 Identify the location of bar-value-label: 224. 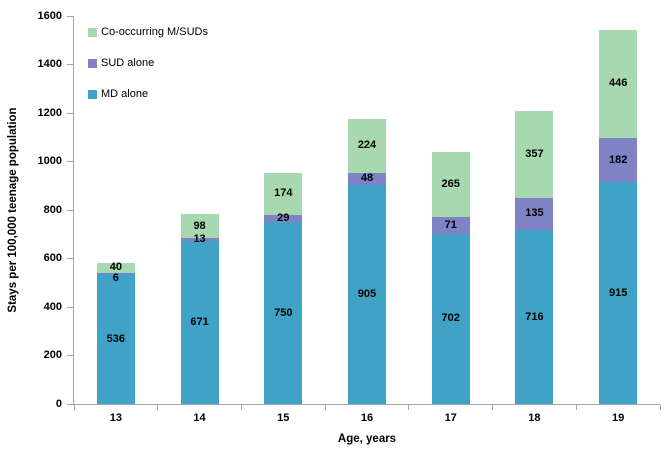
(367, 145).